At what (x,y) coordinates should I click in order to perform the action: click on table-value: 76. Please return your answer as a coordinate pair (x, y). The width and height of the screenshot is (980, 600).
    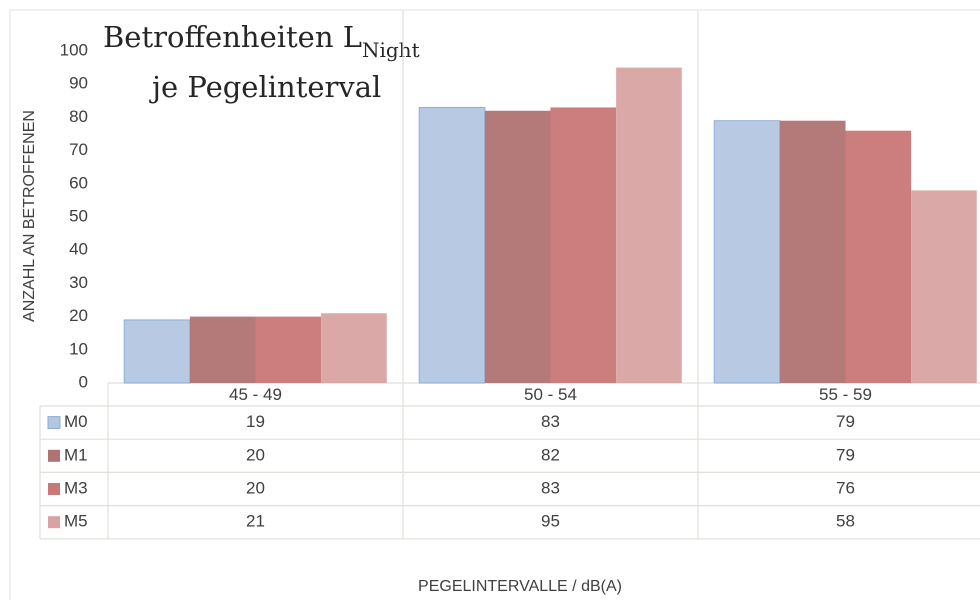
    Looking at the image, I should click on (845, 487).